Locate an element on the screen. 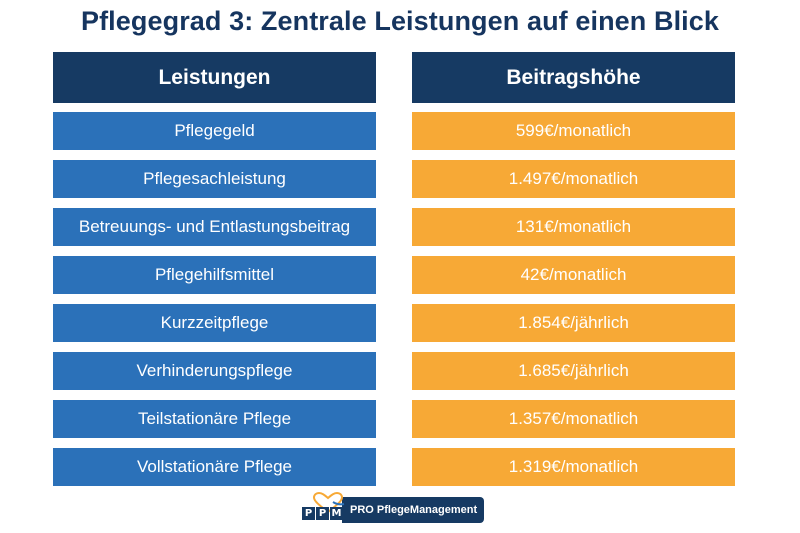  amount-cell: 1.357€/monatlich is located at coordinates (573, 419).